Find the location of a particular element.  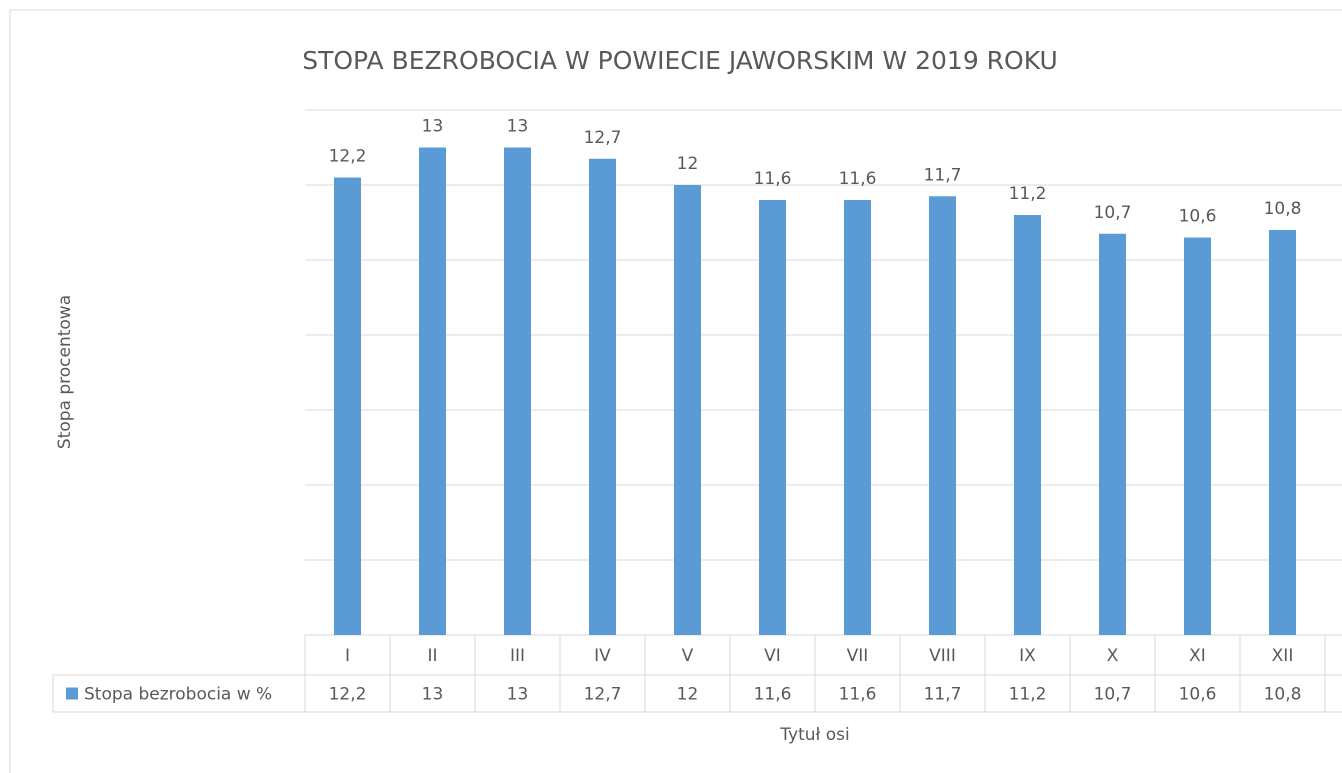

x-axis-title: Tytuł osi is located at coordinates (814, 735).